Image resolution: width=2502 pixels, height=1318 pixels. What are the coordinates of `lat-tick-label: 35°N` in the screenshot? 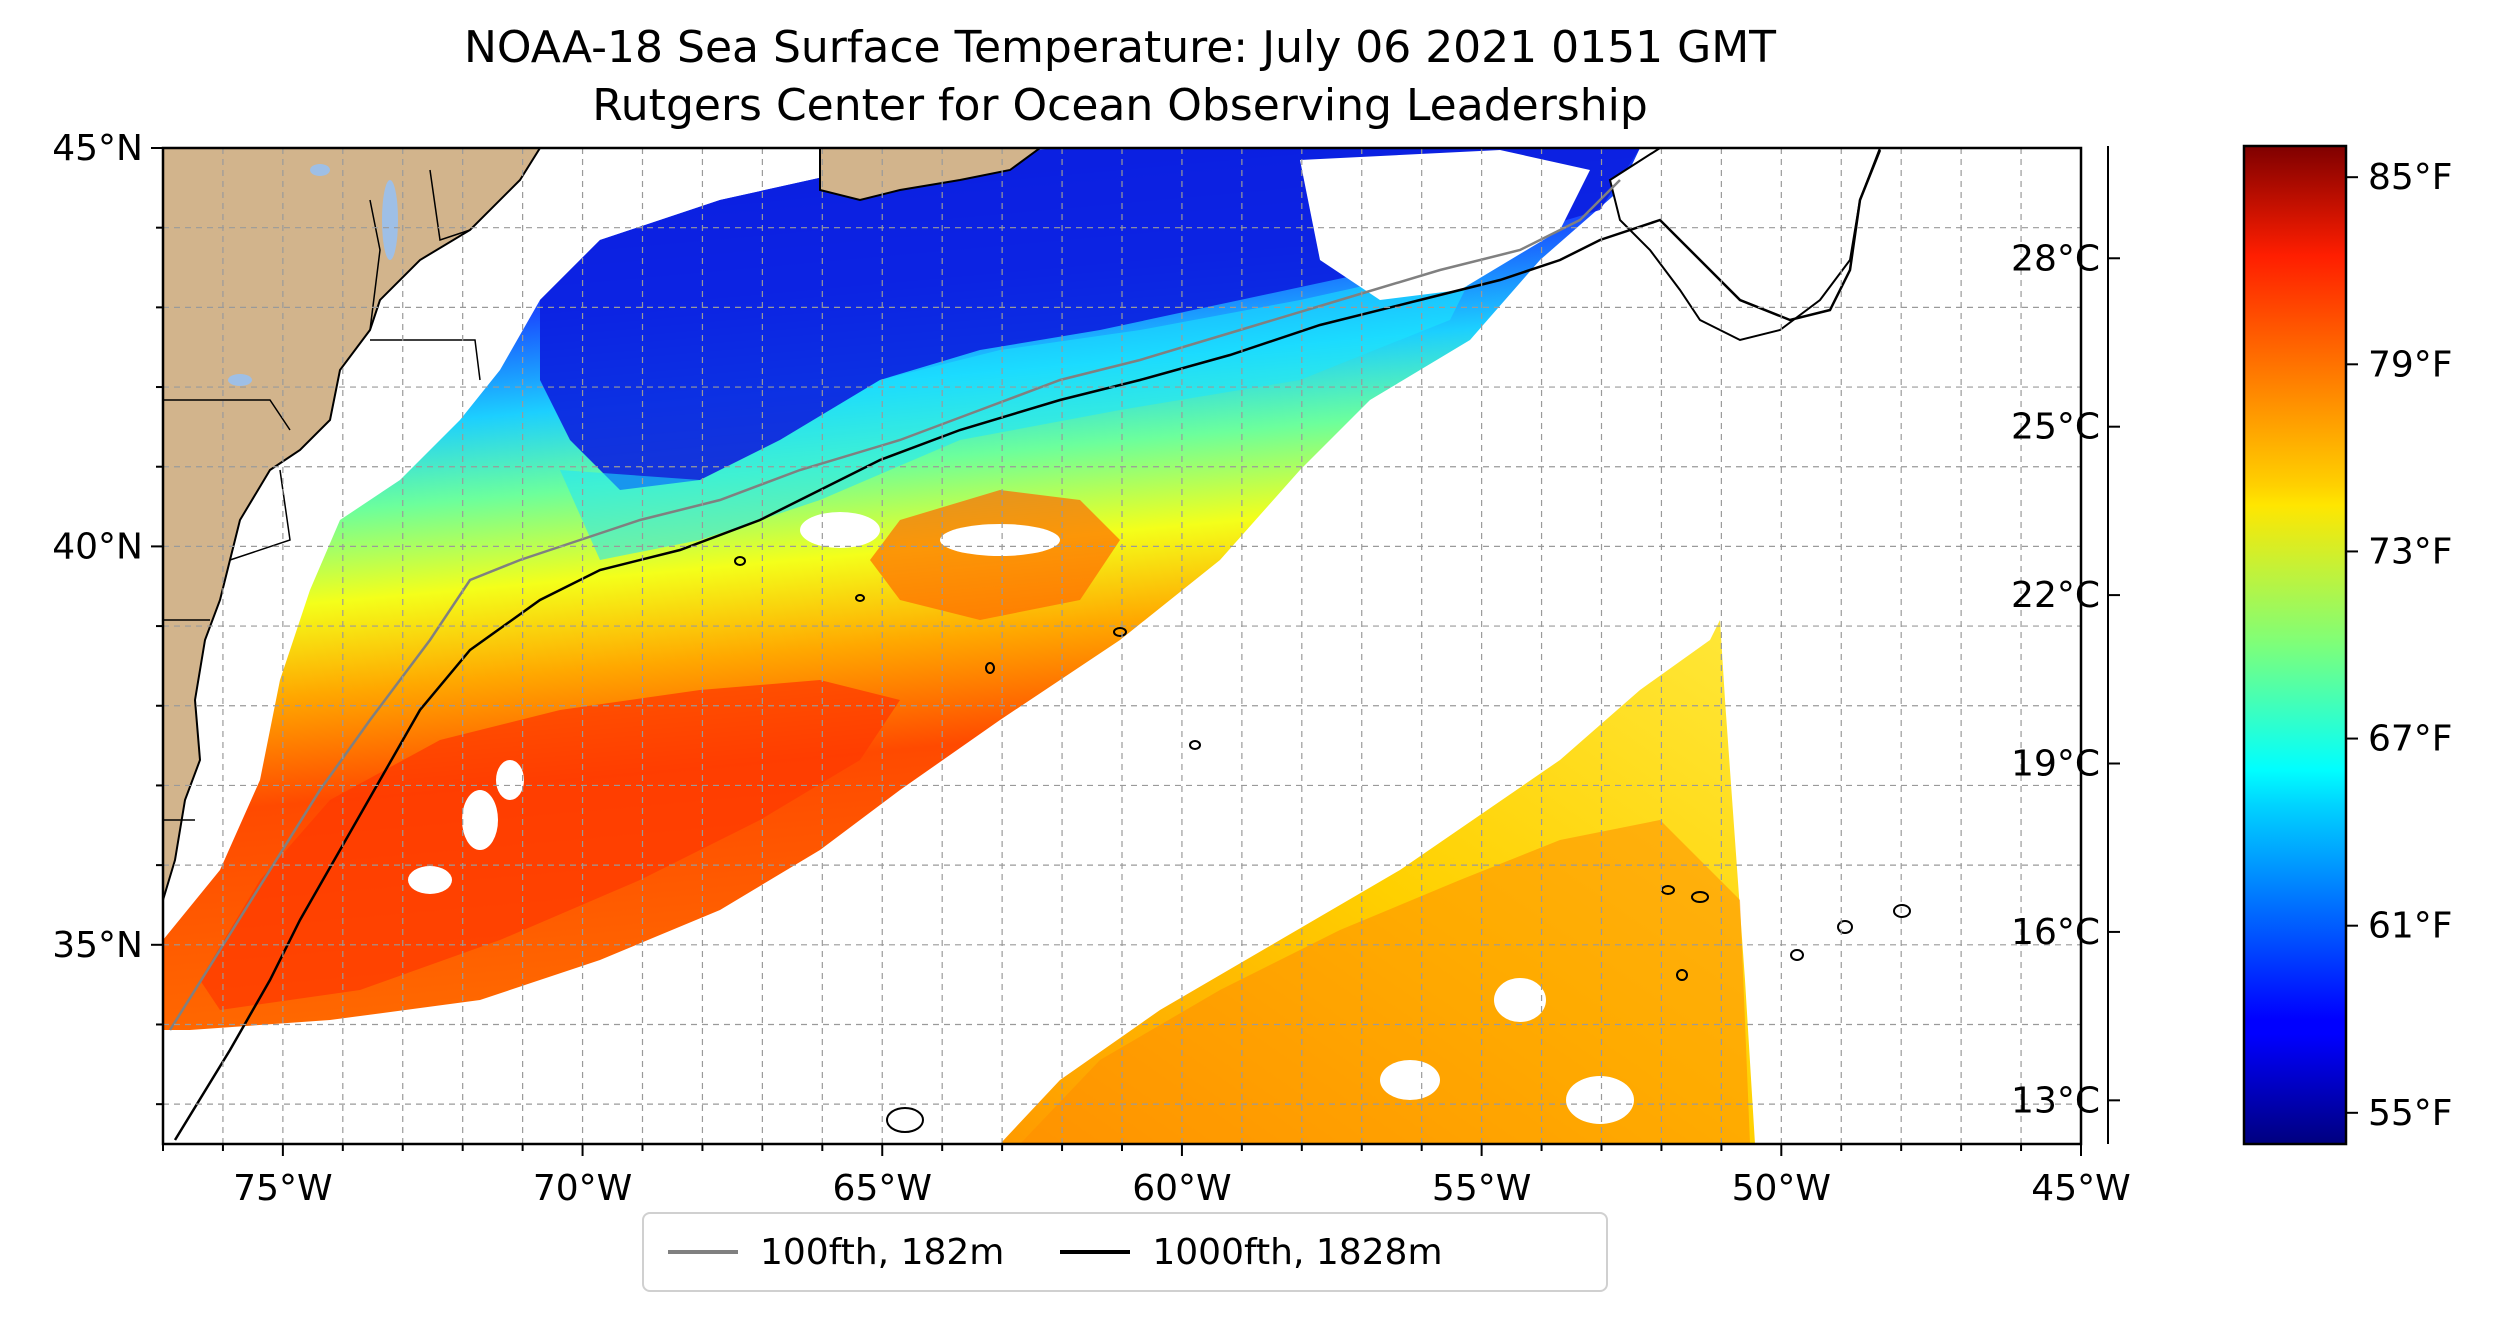 It's located at (97, 945).